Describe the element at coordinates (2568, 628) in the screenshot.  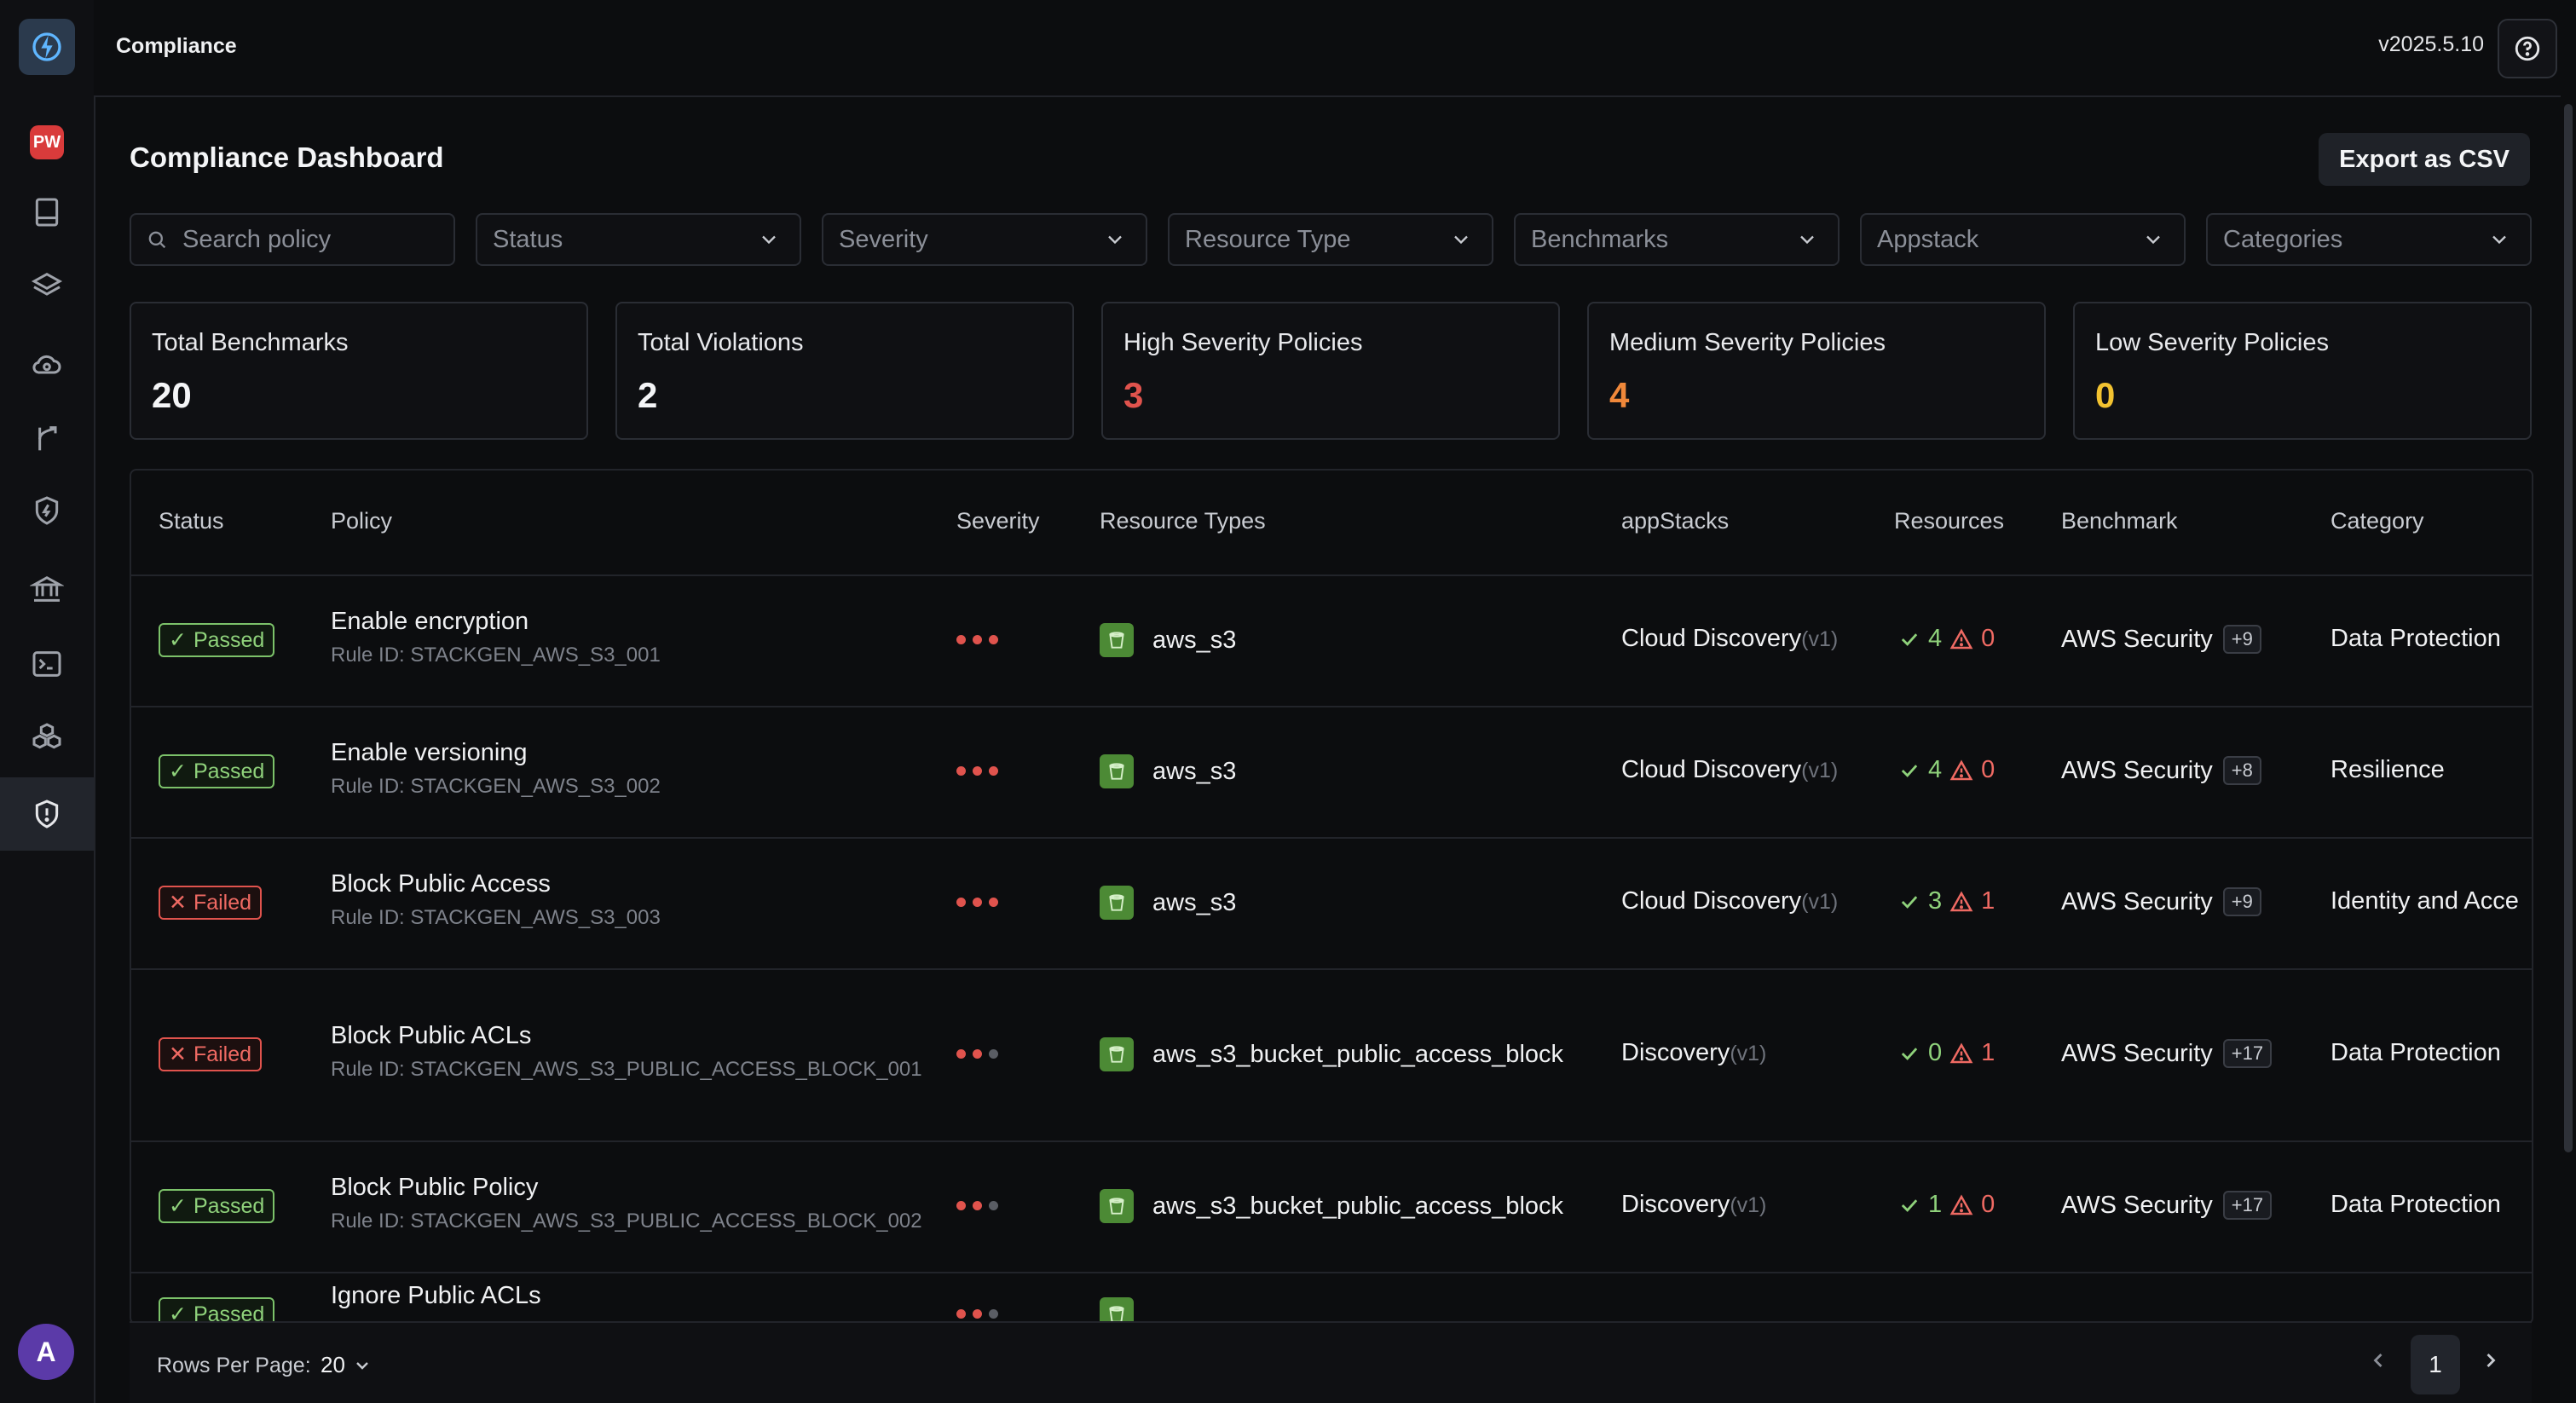
I see `scrollbar-thumb` at that location.